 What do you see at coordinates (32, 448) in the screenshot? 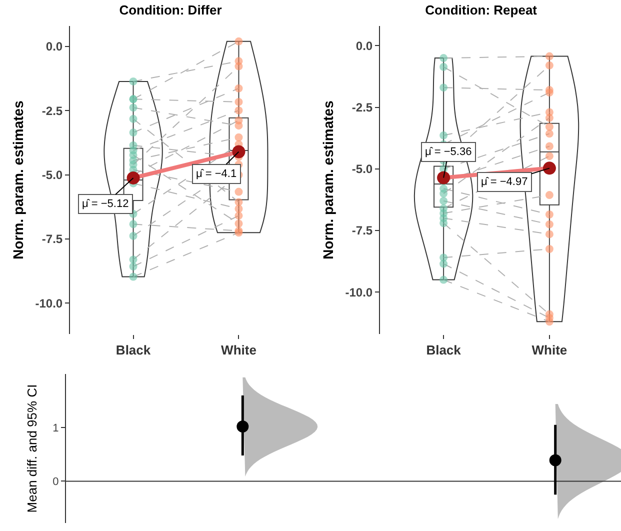
I see `y-axis-title: Mean diff. and 95% CI` at bounding box center [32, 448].